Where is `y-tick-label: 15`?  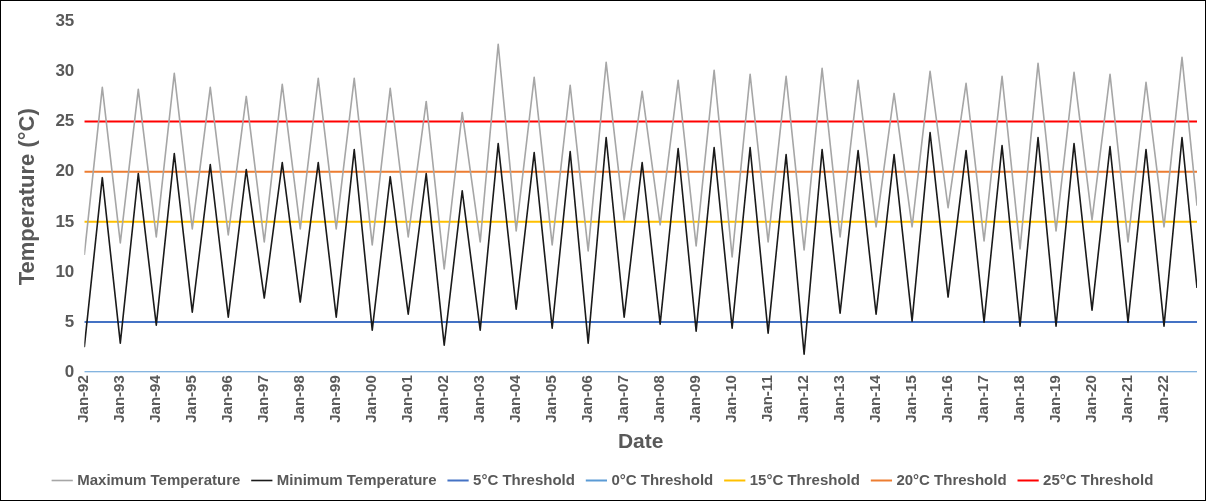 y-tick-label: 15 is located at coordinates (65, 221).